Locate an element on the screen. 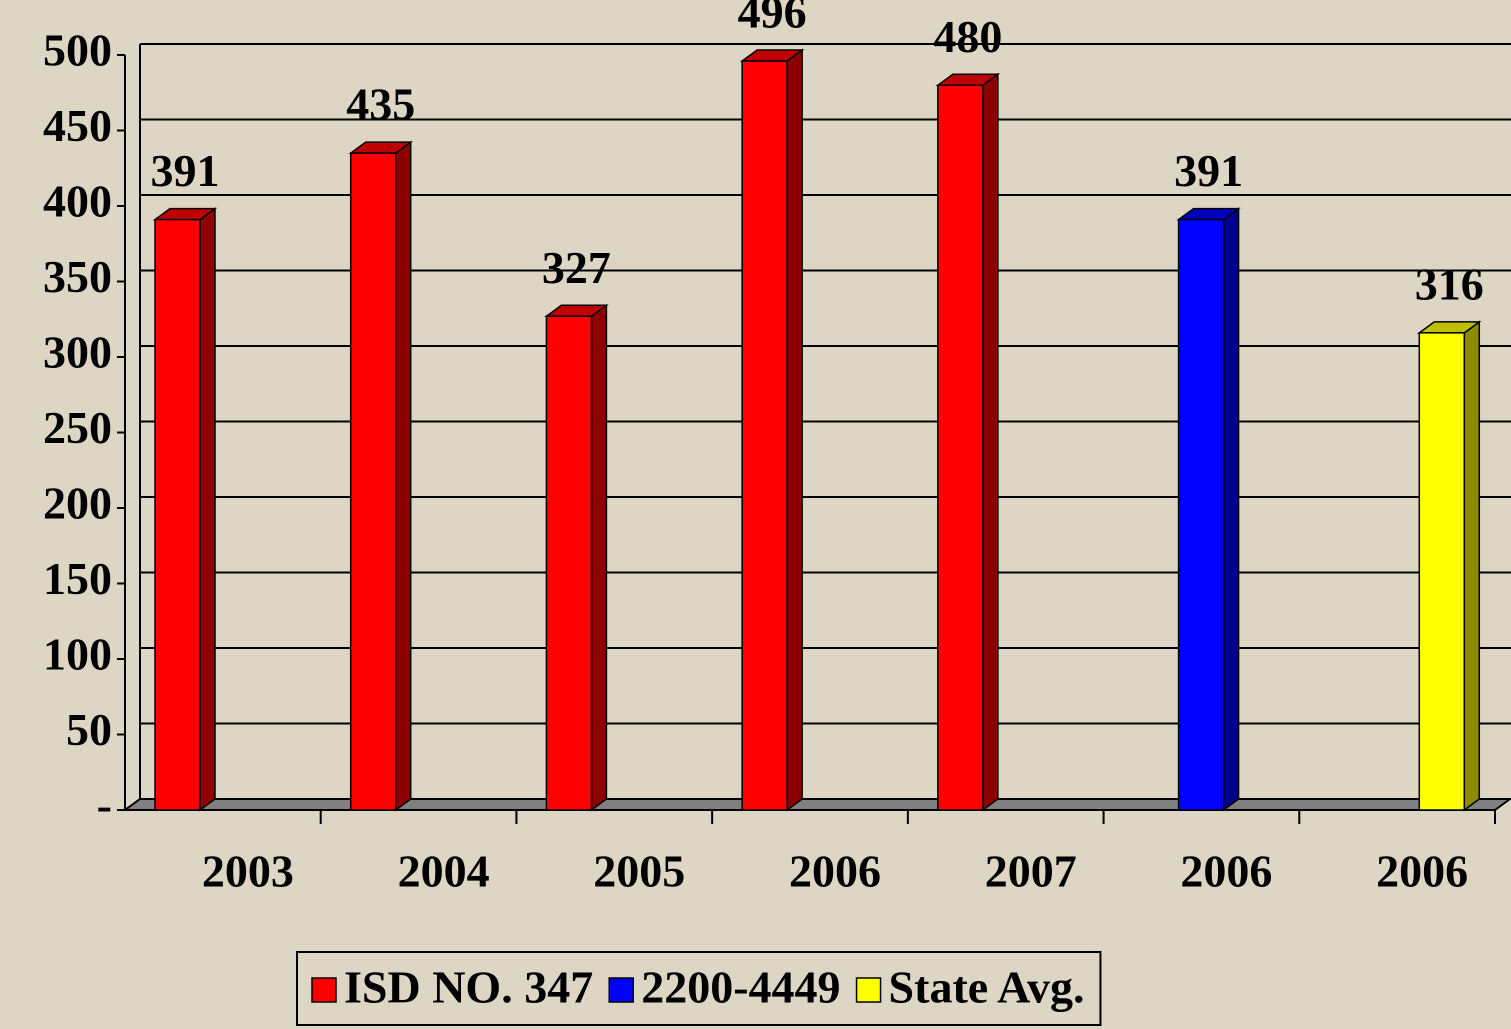  y-tick-label: 100 is located at coordinates (77, 654).